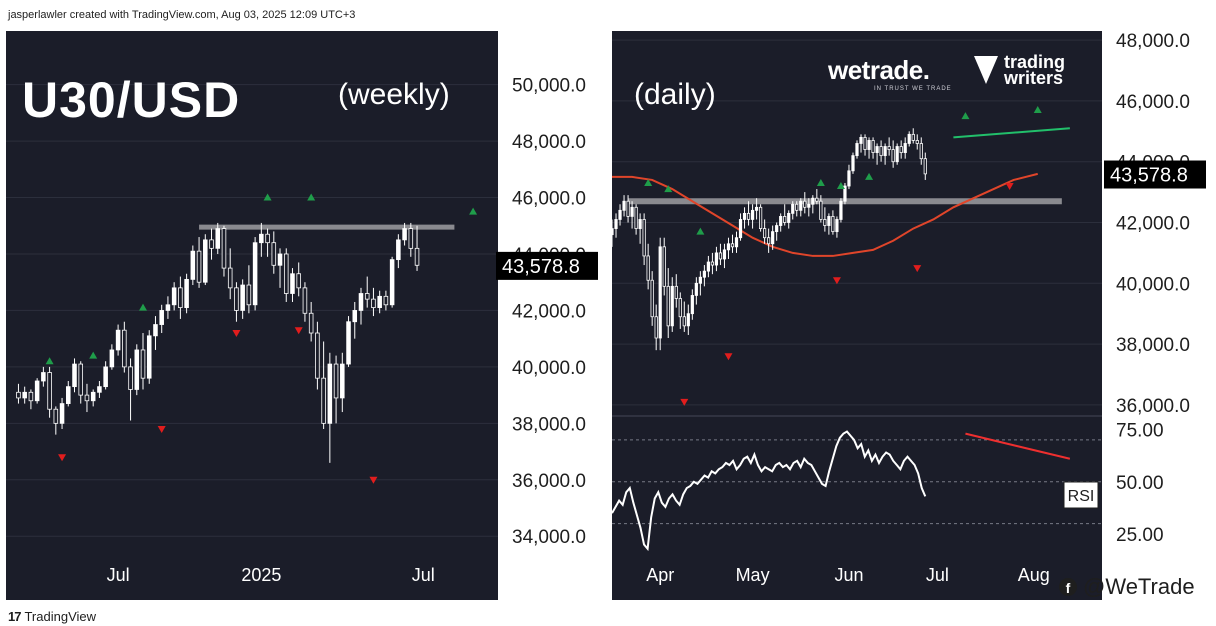  Describe the element at coordinates (753, 575) in the screenshot. I see `daily-x-tick-label: May` at that location.